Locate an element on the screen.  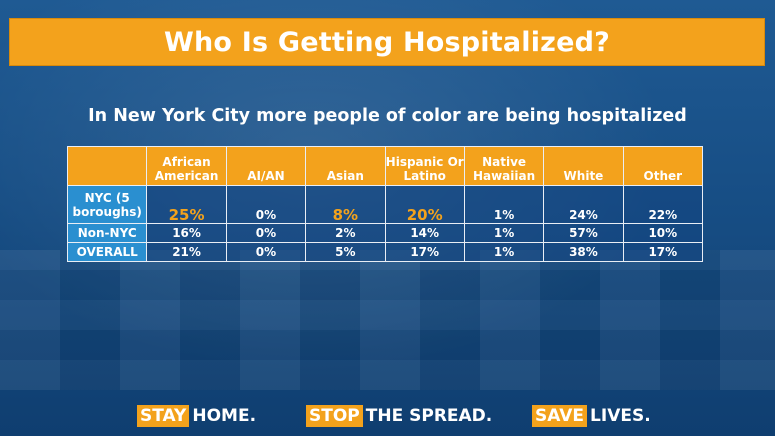
col-header: Native Hawaiian is located at coordinates (504, 166).